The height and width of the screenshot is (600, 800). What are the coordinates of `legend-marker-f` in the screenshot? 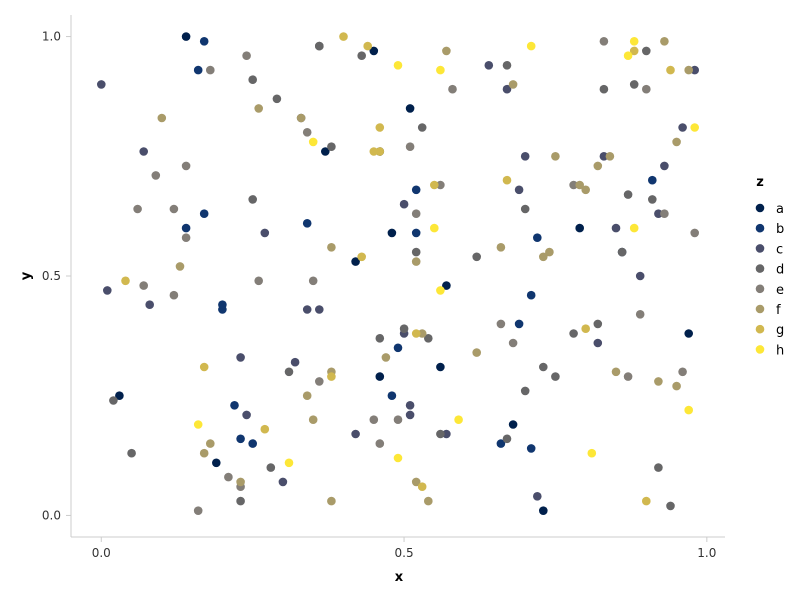 It's located at (760, 309).